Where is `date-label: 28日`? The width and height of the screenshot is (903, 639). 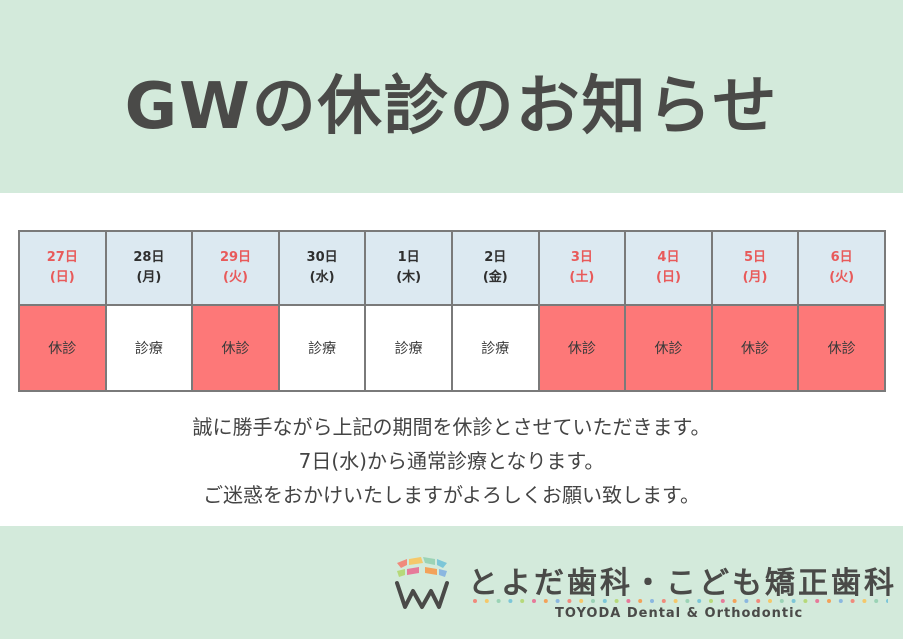
date-label: 28日 is located at coordinates (149, 257).